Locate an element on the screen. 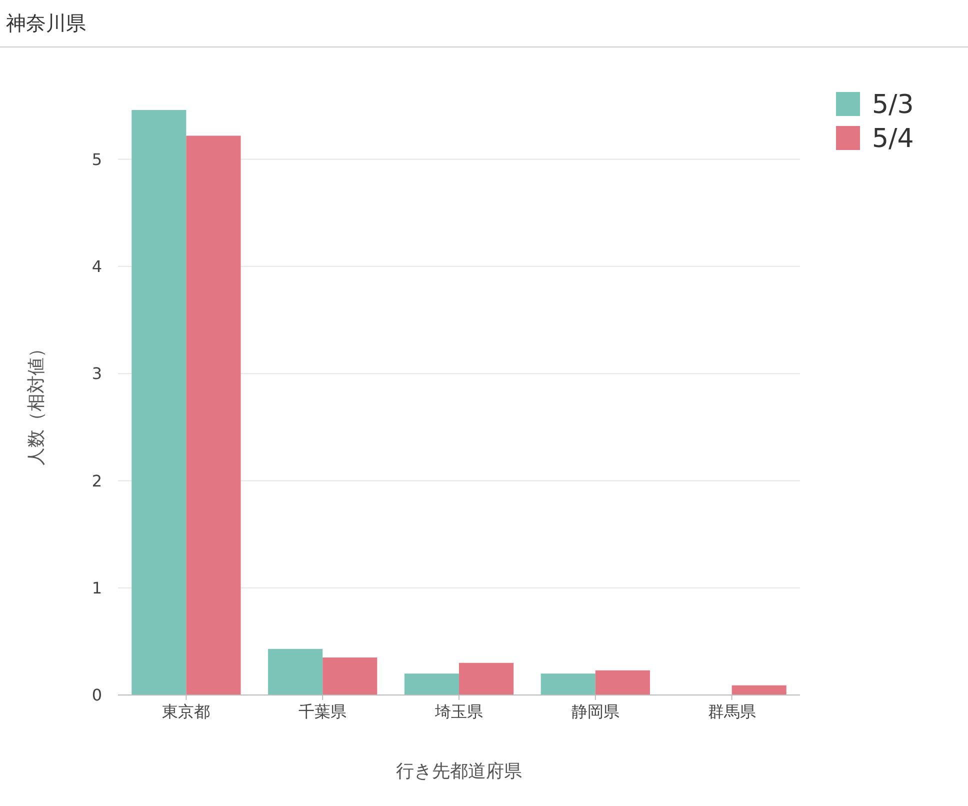  y-tick-label: 3 is located at coordinates (97, 374).